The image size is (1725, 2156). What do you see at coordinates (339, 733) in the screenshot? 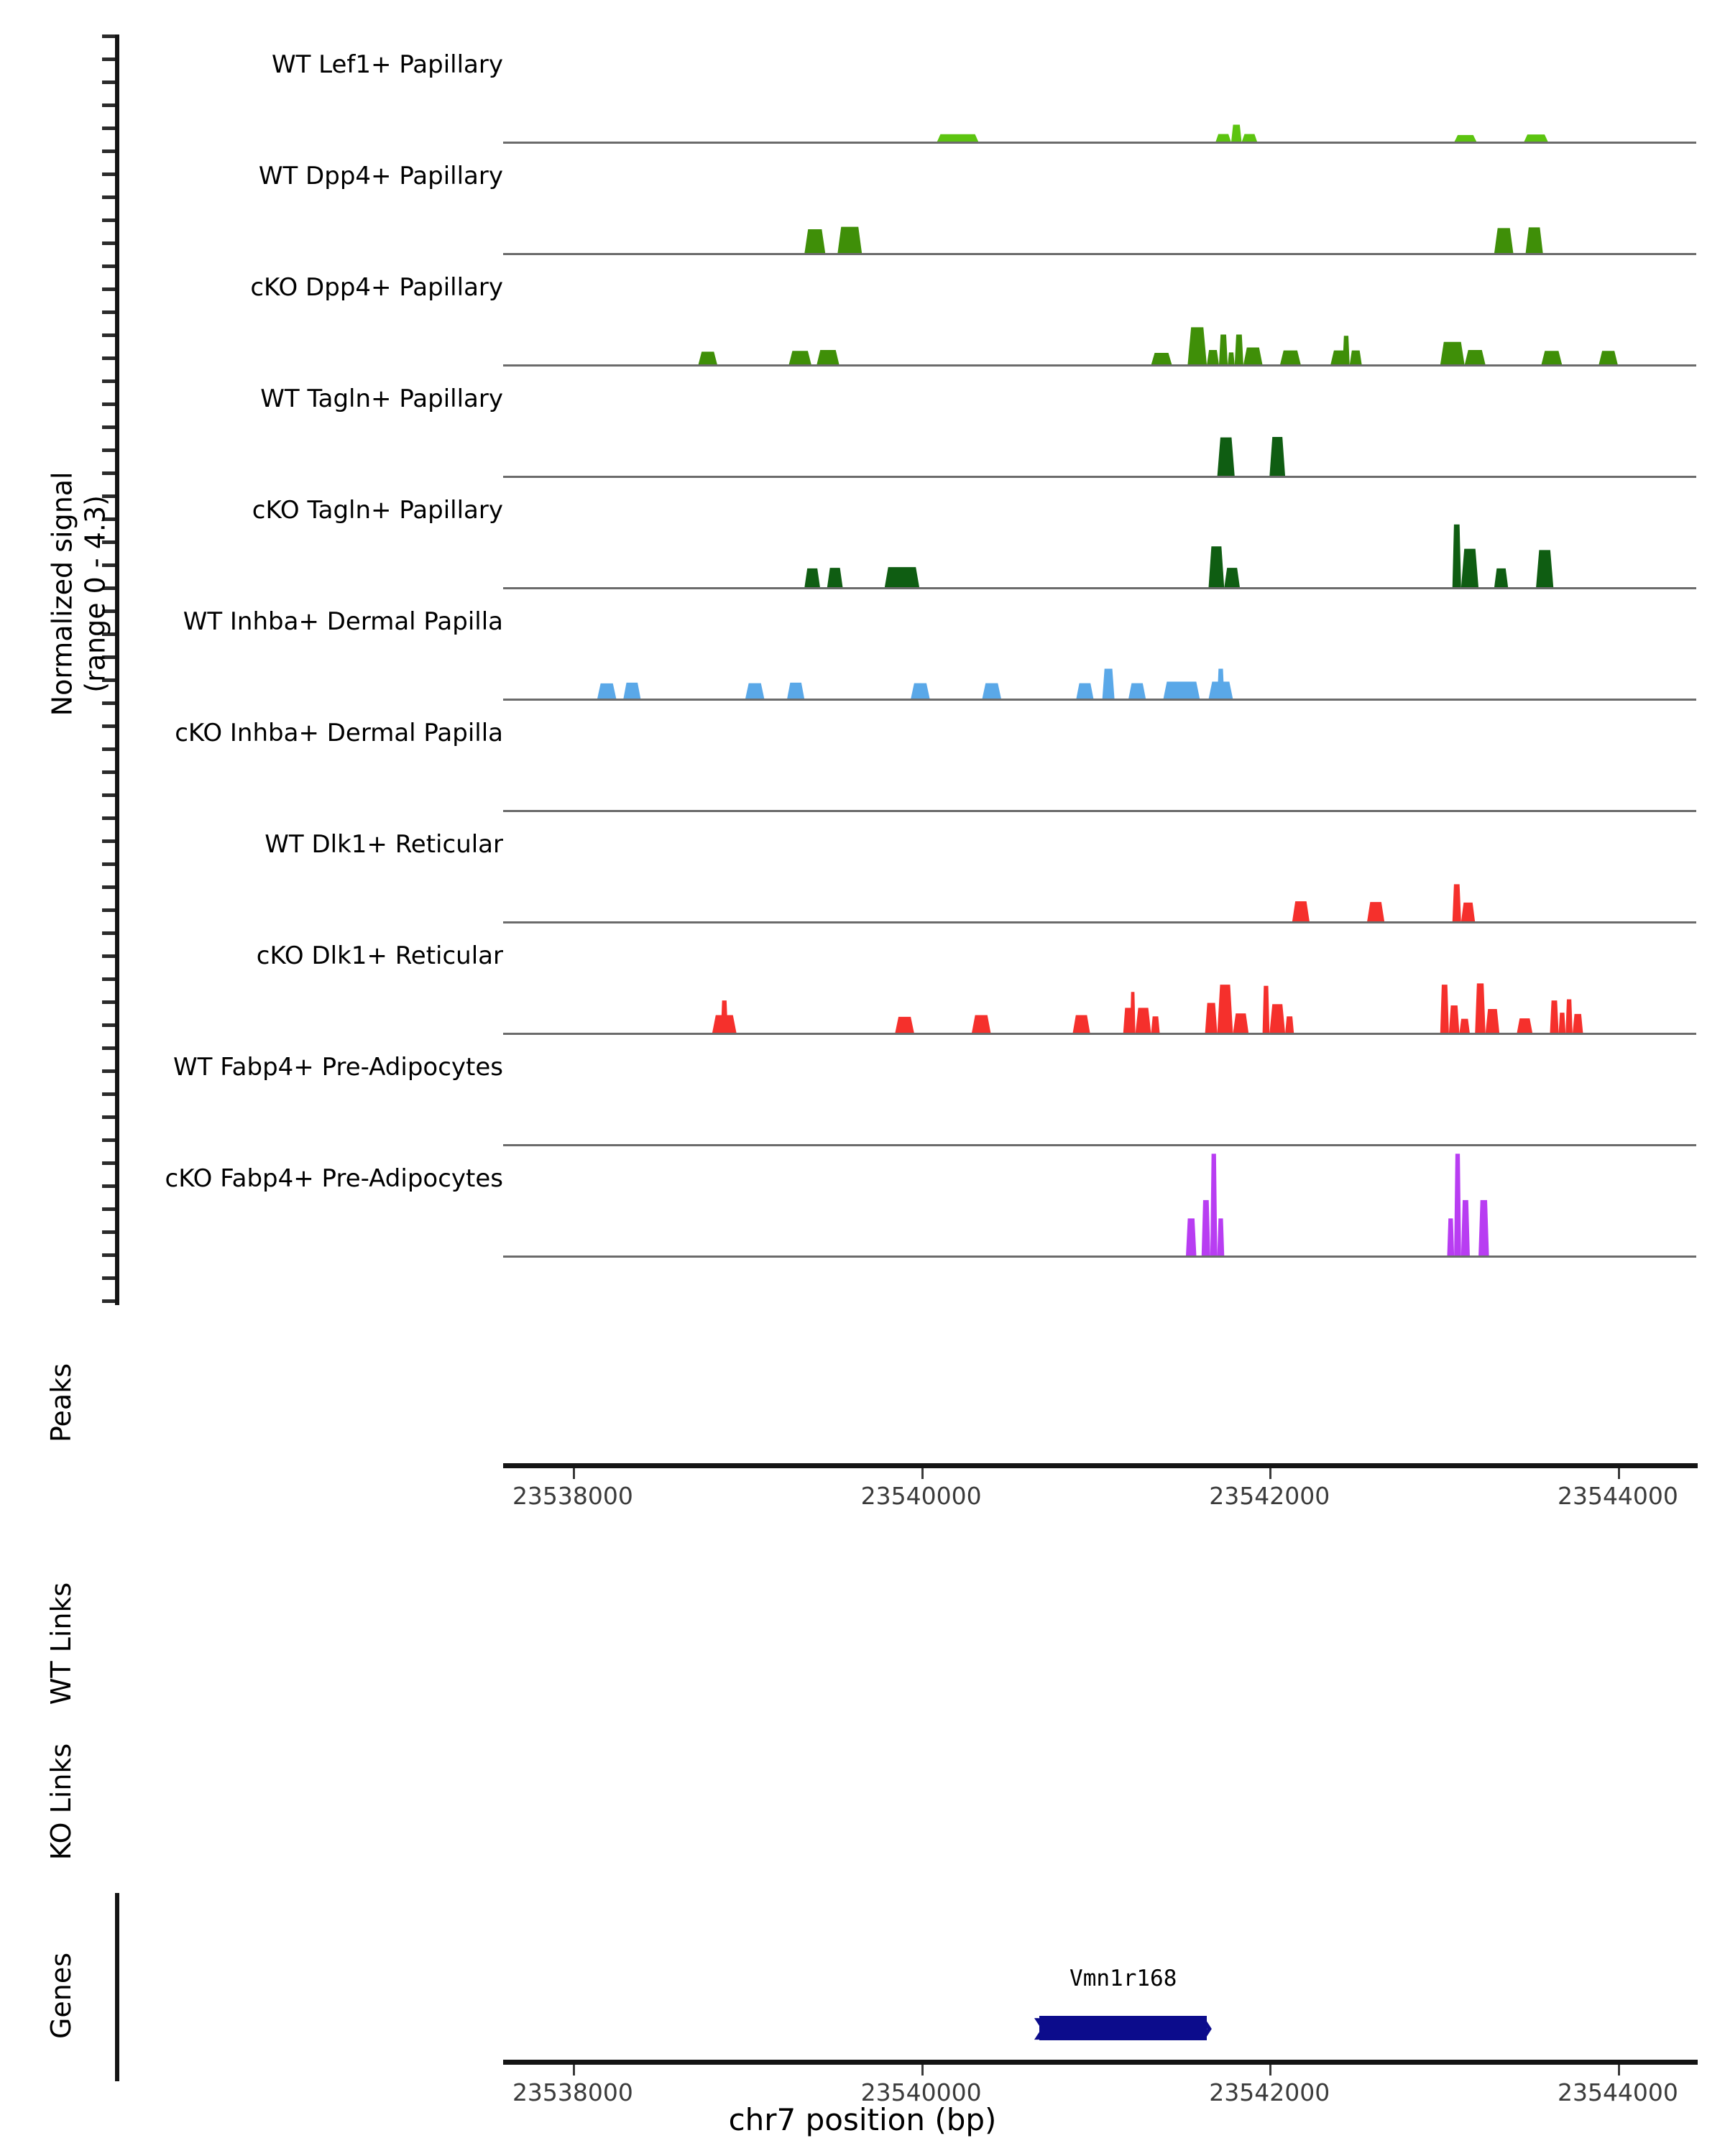
I see `track-label: cKO Inhba+ Dermal Papilla` at bounding box center [339, 733].